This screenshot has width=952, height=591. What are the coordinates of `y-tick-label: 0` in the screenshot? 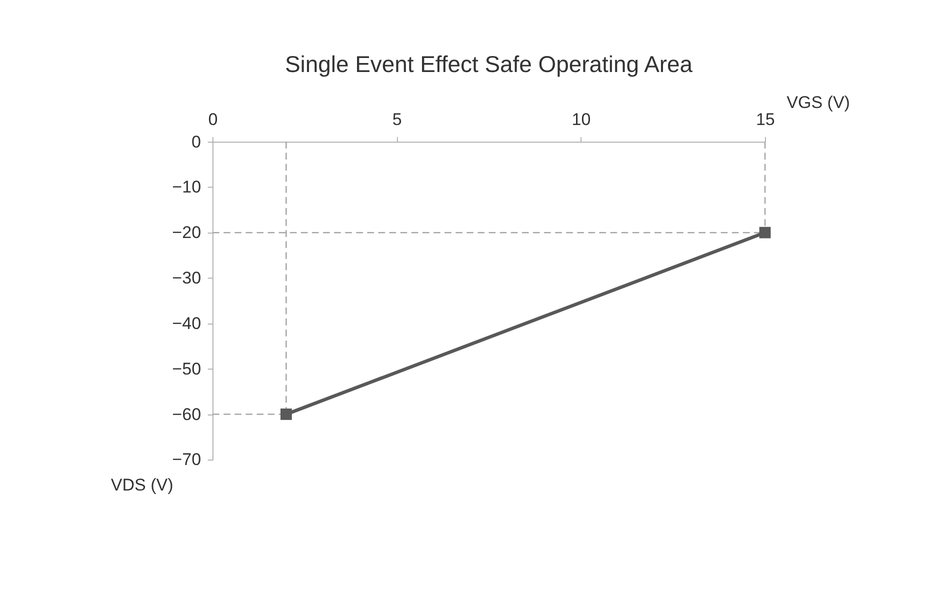 It's located at (197, 142).